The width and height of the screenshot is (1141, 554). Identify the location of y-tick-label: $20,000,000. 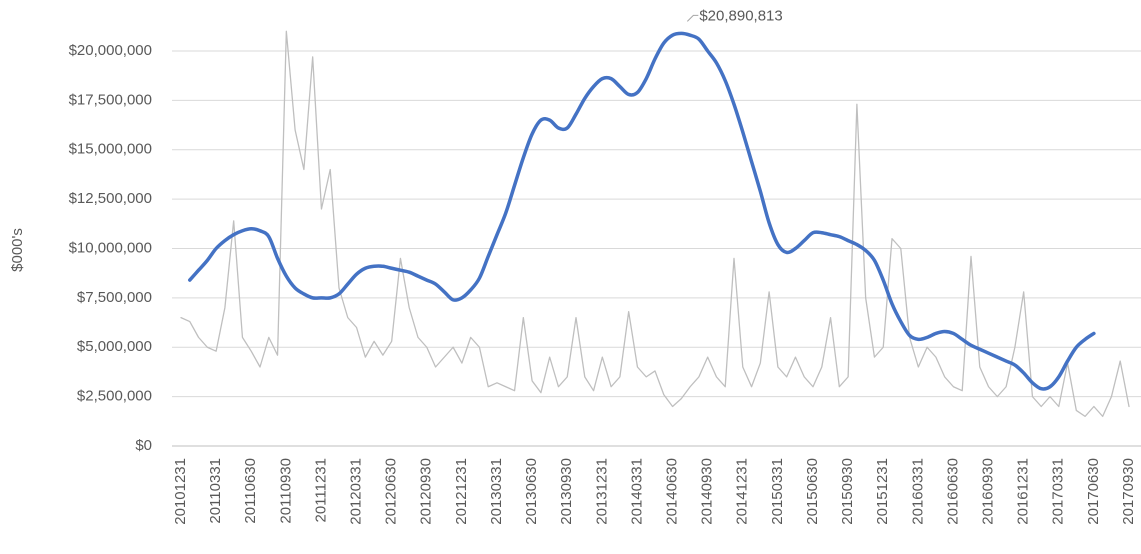
(110, 50).